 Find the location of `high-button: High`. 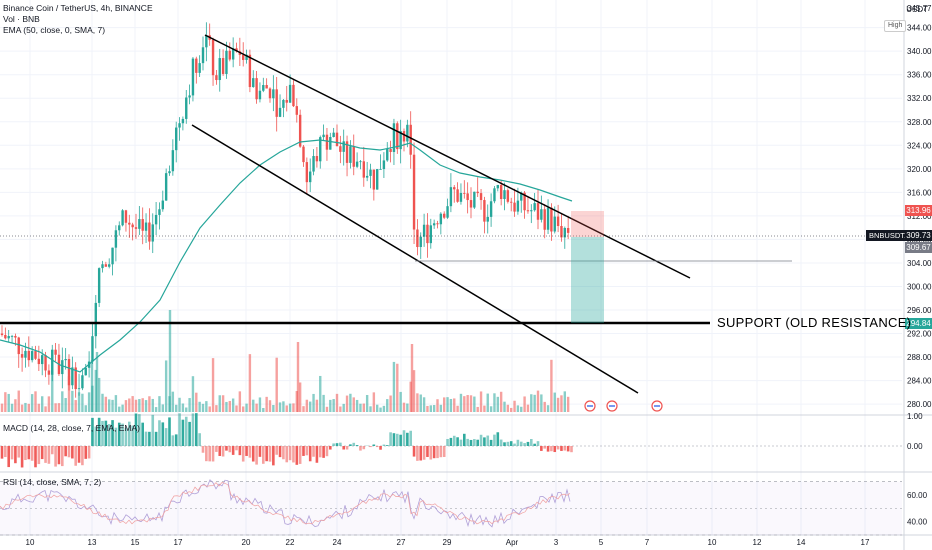

high-button: High is located at coordinates (895, 26).